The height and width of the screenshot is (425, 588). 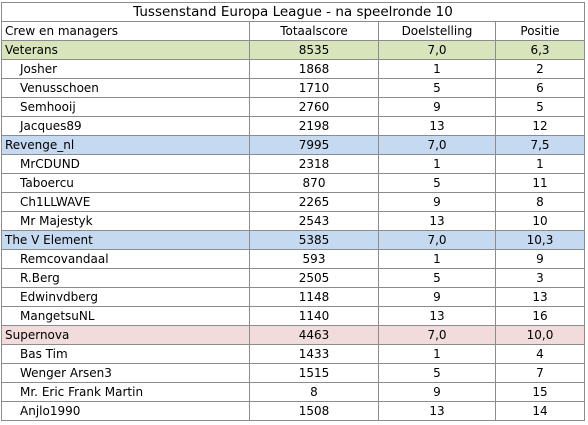 I want to click on member-row: Edwinvdberg 1148 9 13, so click(x=293, y=297).